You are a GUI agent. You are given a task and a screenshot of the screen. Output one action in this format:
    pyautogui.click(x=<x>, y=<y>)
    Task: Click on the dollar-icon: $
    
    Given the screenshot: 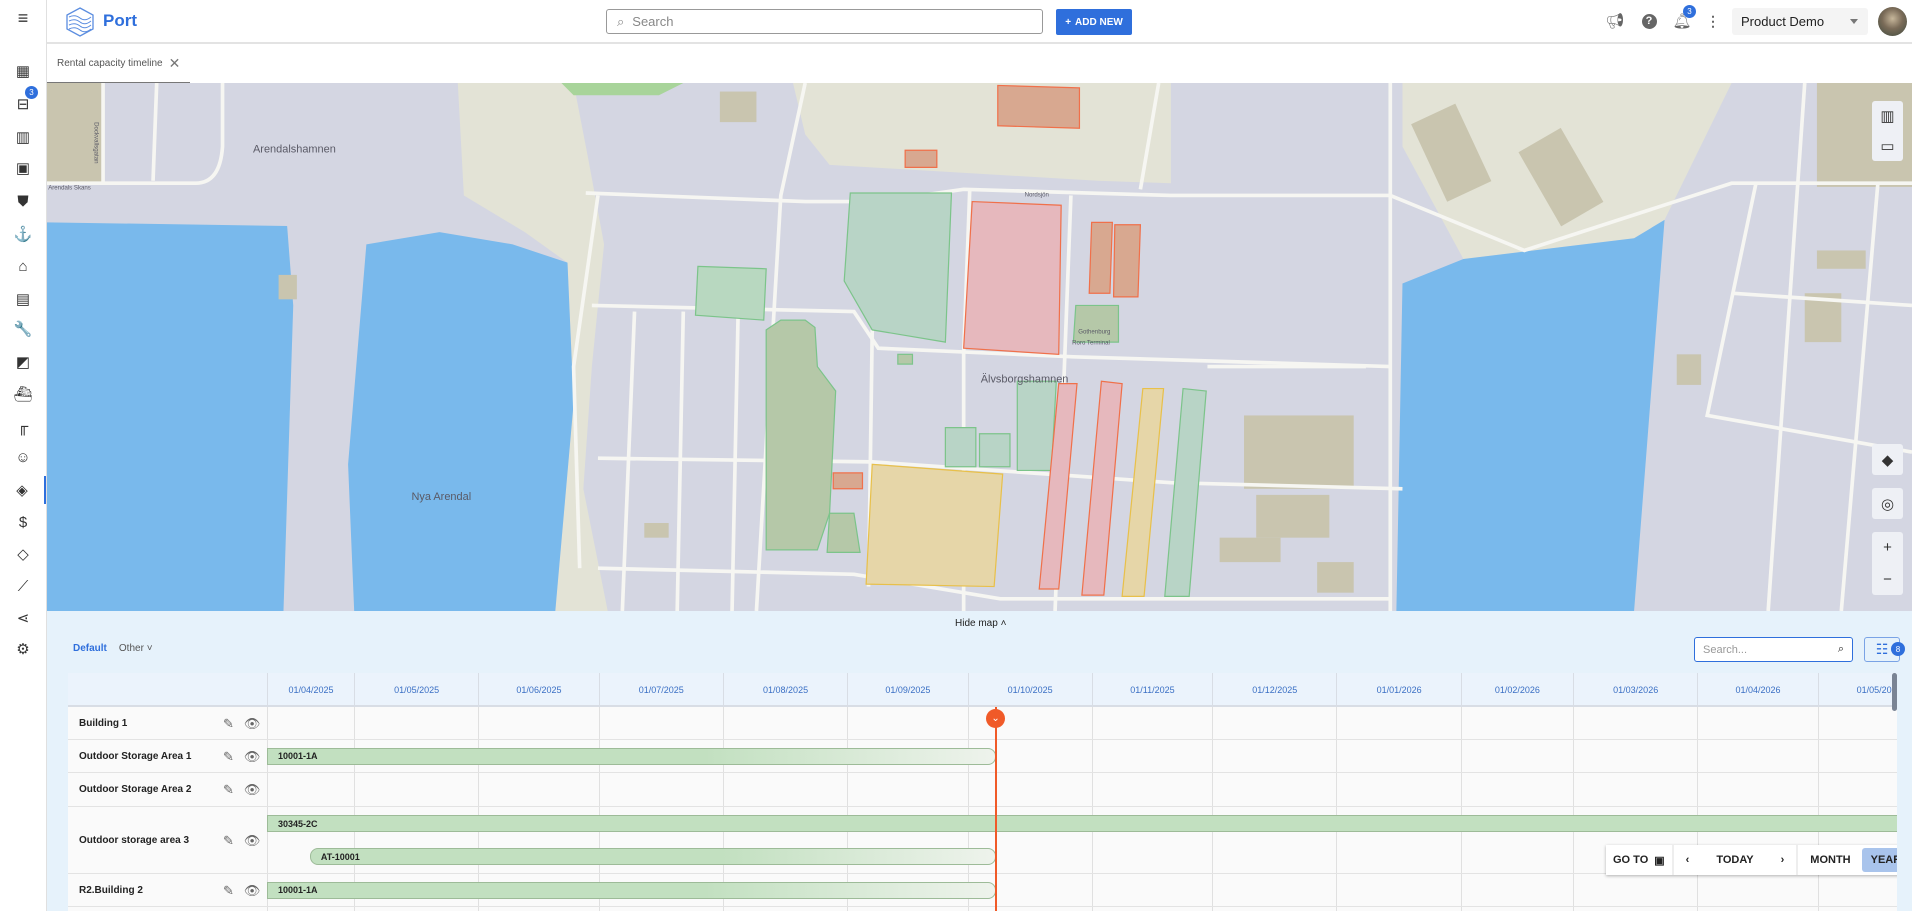 What is the action you would take?
    pyautogui.click(x=23, y=522)
    